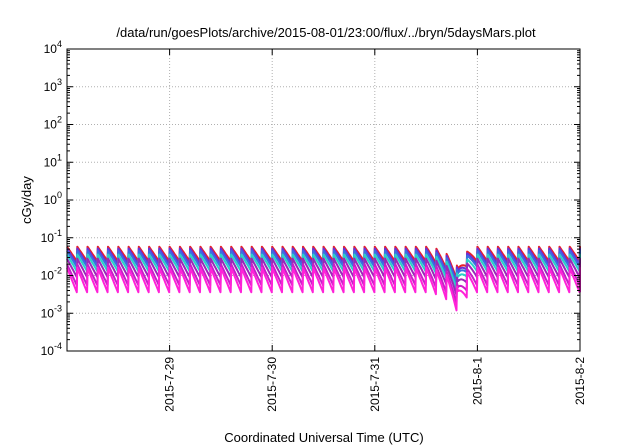 This screenshot has height=448, width=640. I want to click on y-tick-label: 10⁻¹, so click(51, 236).